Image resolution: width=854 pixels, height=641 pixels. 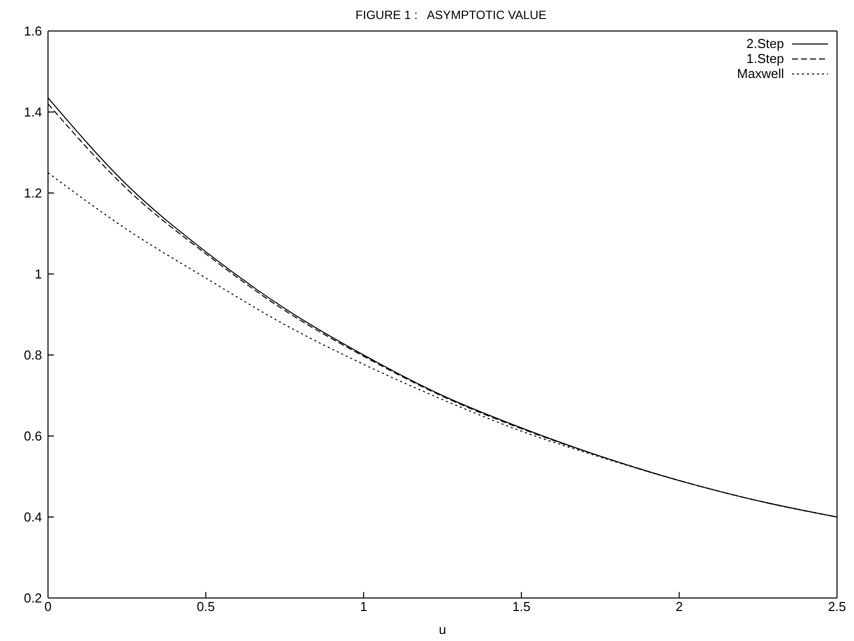 What do you see at coordinates (364, 606) in the screenshot?
I see `x-tick-label: 1` at bounding box center [364, 606].